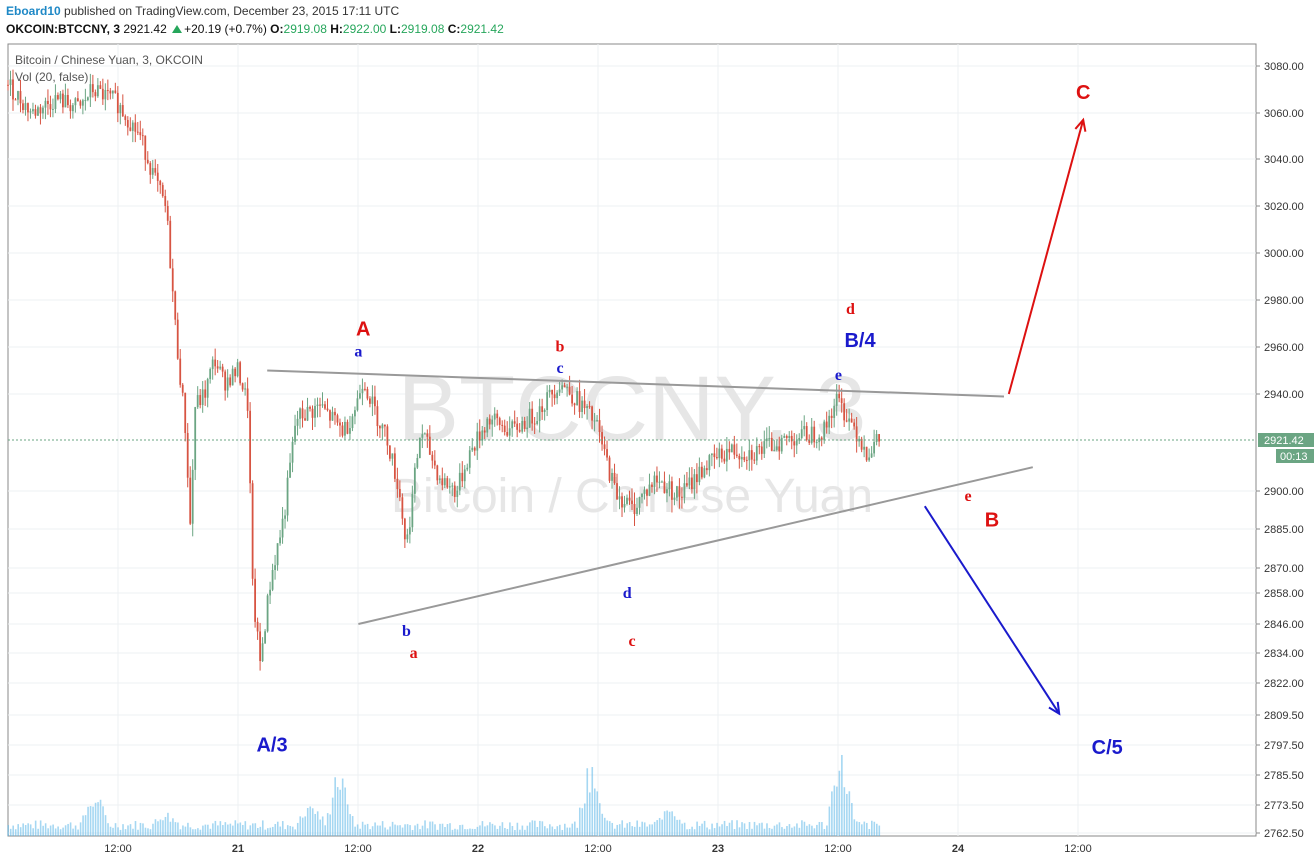  What do you see at coordinates (1284, 395) in the screenshot?
I see `y-tick-label: 2940.00` at bounding box center [1284, 395].